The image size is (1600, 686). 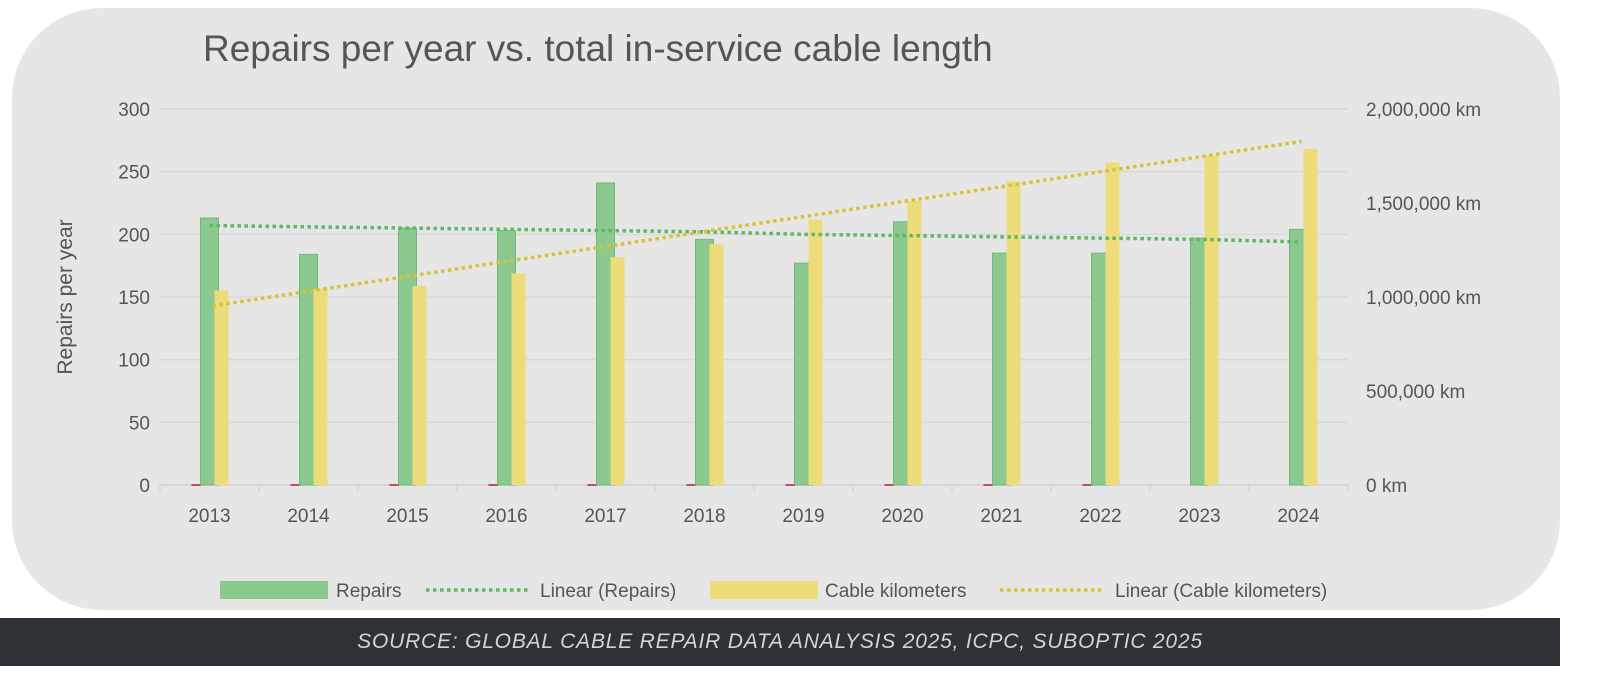 I want to click on y-tick-label: 0, so click(x=144, y=486).